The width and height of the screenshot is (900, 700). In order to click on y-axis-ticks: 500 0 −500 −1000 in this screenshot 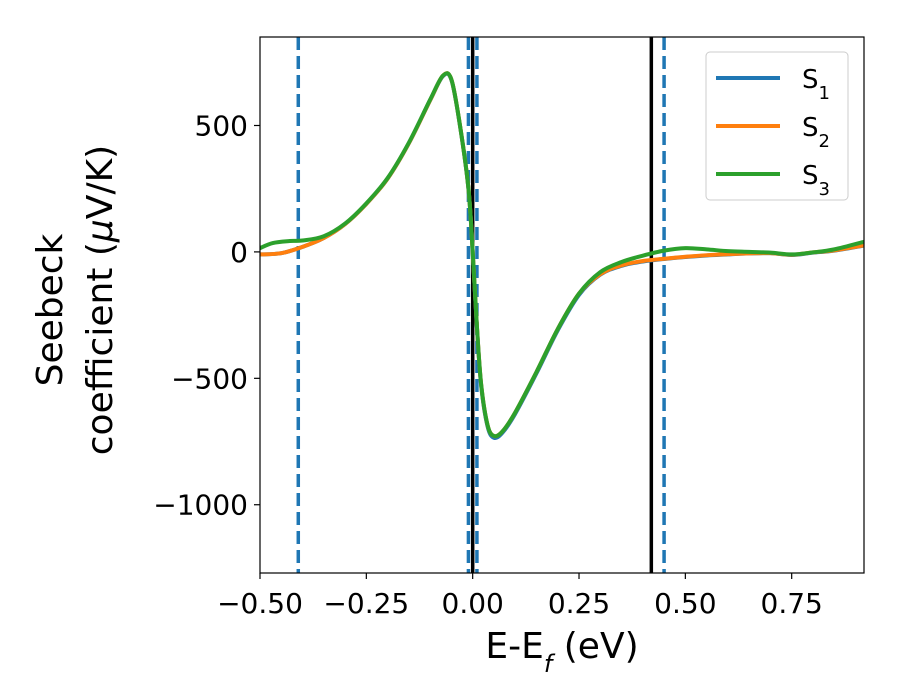, I will do `click(206, 315)`.